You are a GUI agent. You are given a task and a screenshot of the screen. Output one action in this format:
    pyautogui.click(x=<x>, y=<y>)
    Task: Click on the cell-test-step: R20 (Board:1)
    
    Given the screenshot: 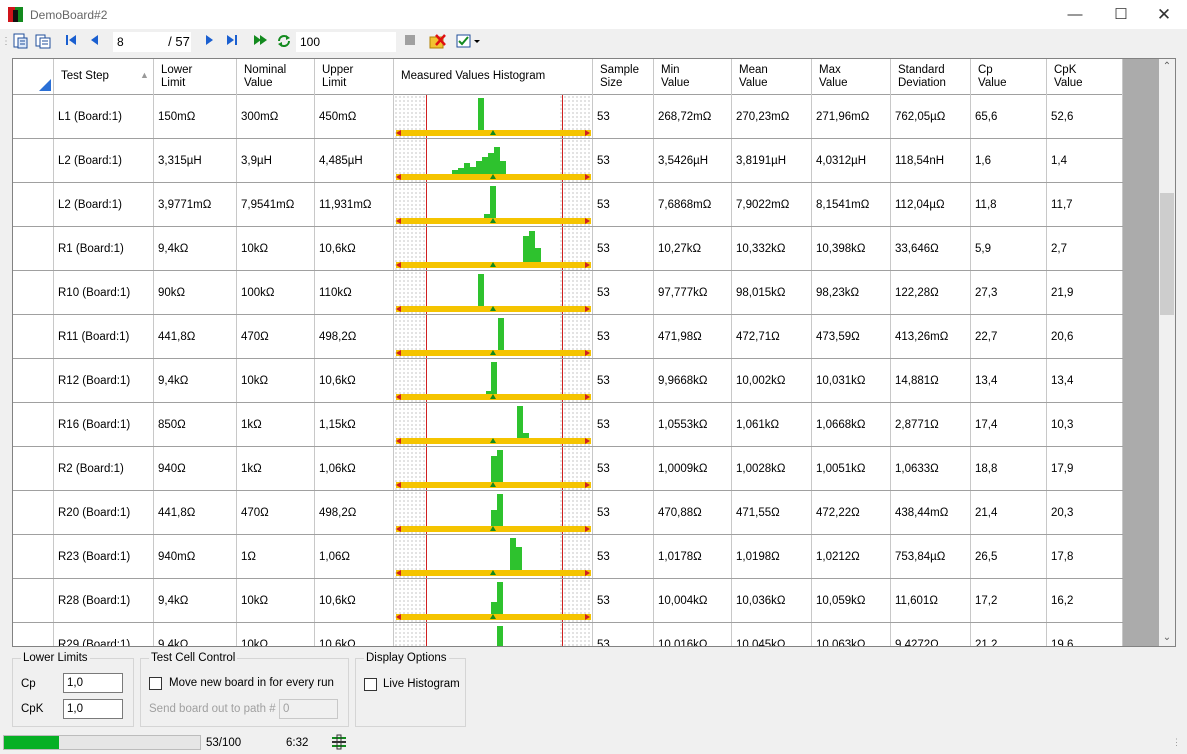 What is the action you would take?
    pyautogui.click(x=104, y=512)
    